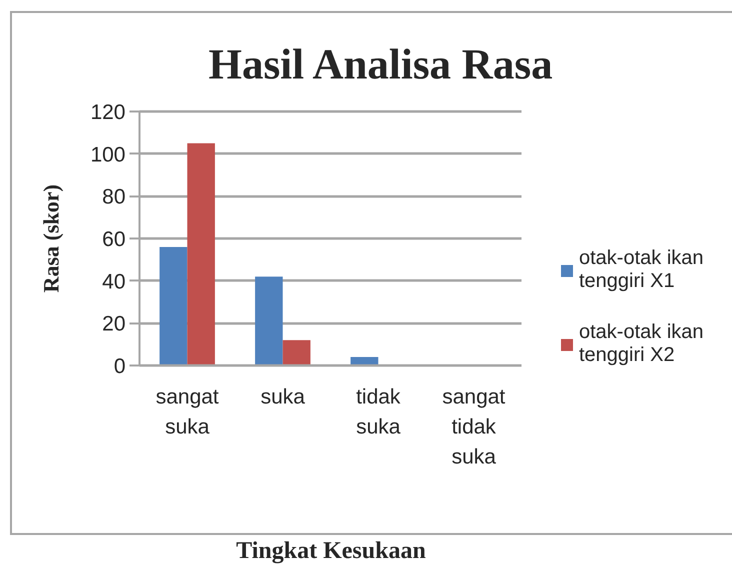  What do you see at coordinates (114, 324) in the screenshot?
I see `y-tick-label: 20` at bounding box center [114, 324].